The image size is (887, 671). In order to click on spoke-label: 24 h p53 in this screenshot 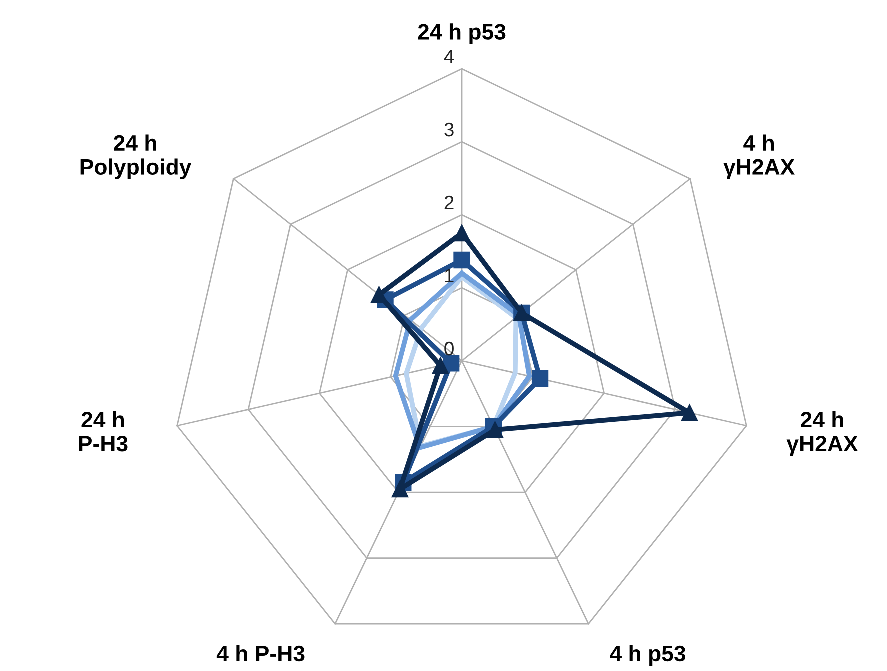, I will do `click(462, 34)`.